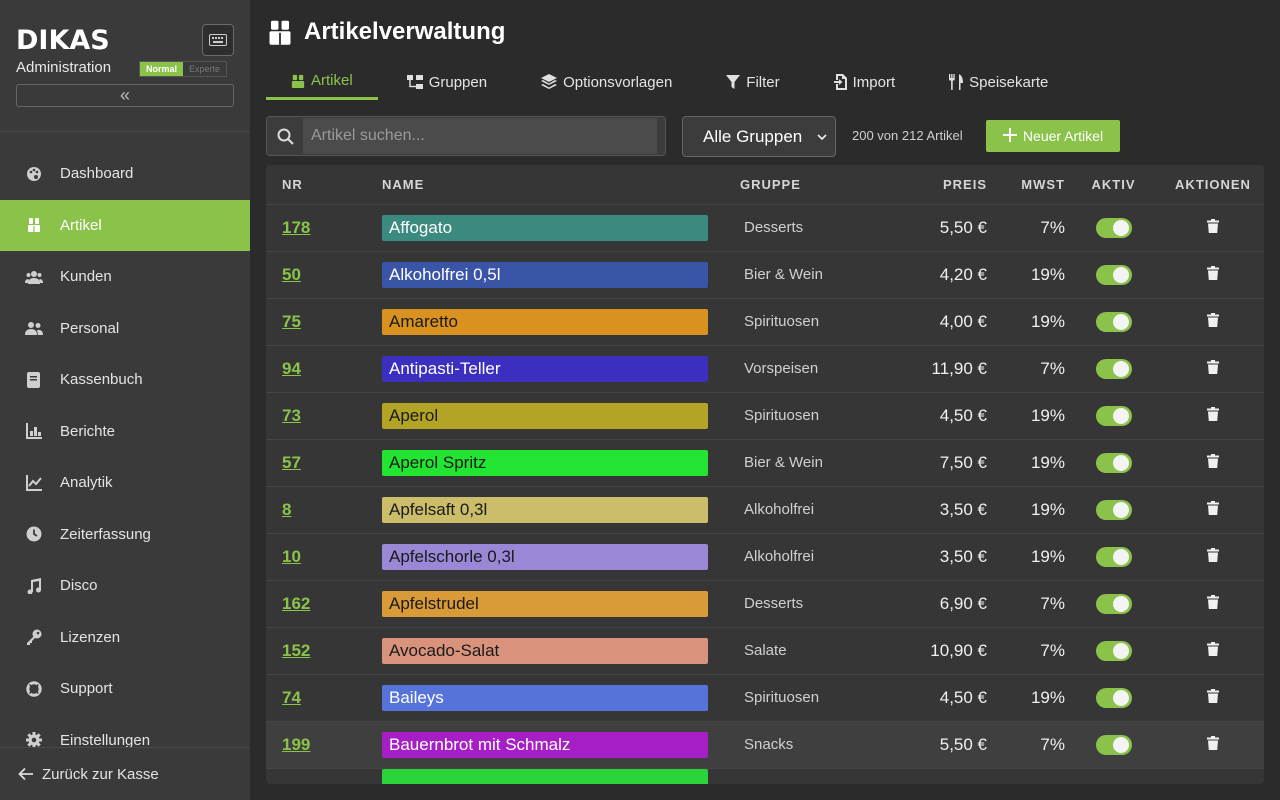  I want to click on sidebar-item-artikel: Artikel, so click(125, 225).